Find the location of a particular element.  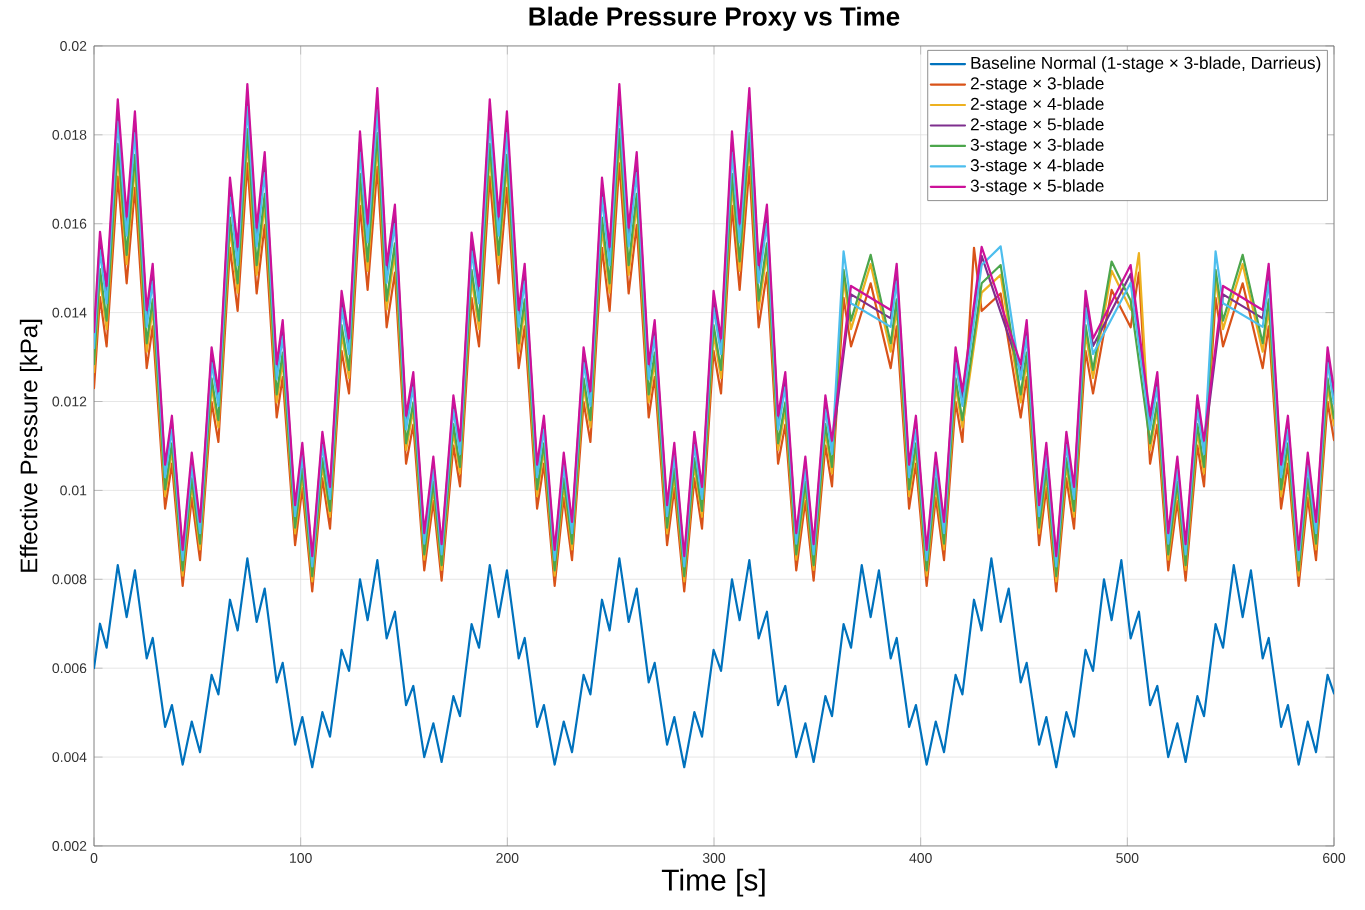

y-tick-label: 0.002 is located at coordinates (69, 846).